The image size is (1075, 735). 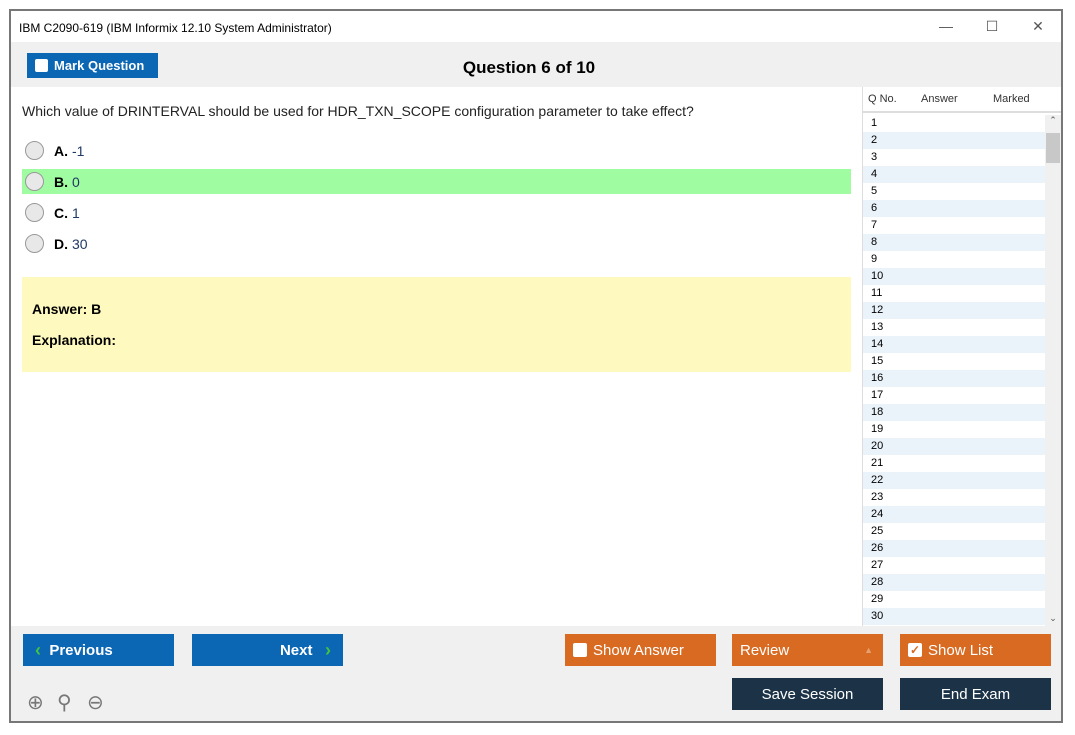 What do you see at coordinates (78, 150) in the screenshot?
I see `option-value: -1` at bounding box center [78, 150].